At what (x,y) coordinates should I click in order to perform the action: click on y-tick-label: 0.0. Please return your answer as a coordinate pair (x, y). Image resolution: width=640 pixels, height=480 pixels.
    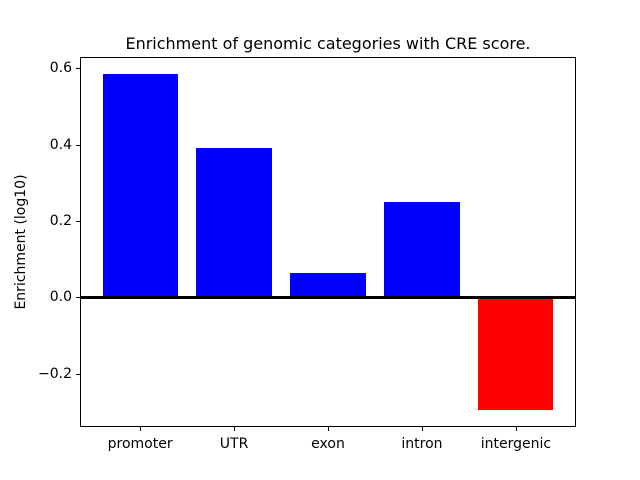
    Looking at the image, I should click on (60, 297).